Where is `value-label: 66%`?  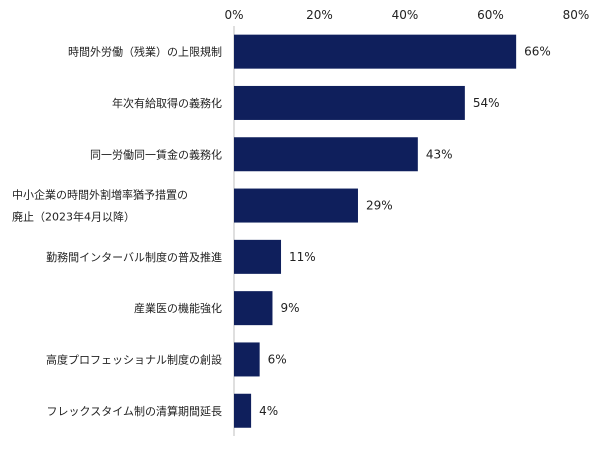
value-label: 66% is located at coordinates (537, 52).